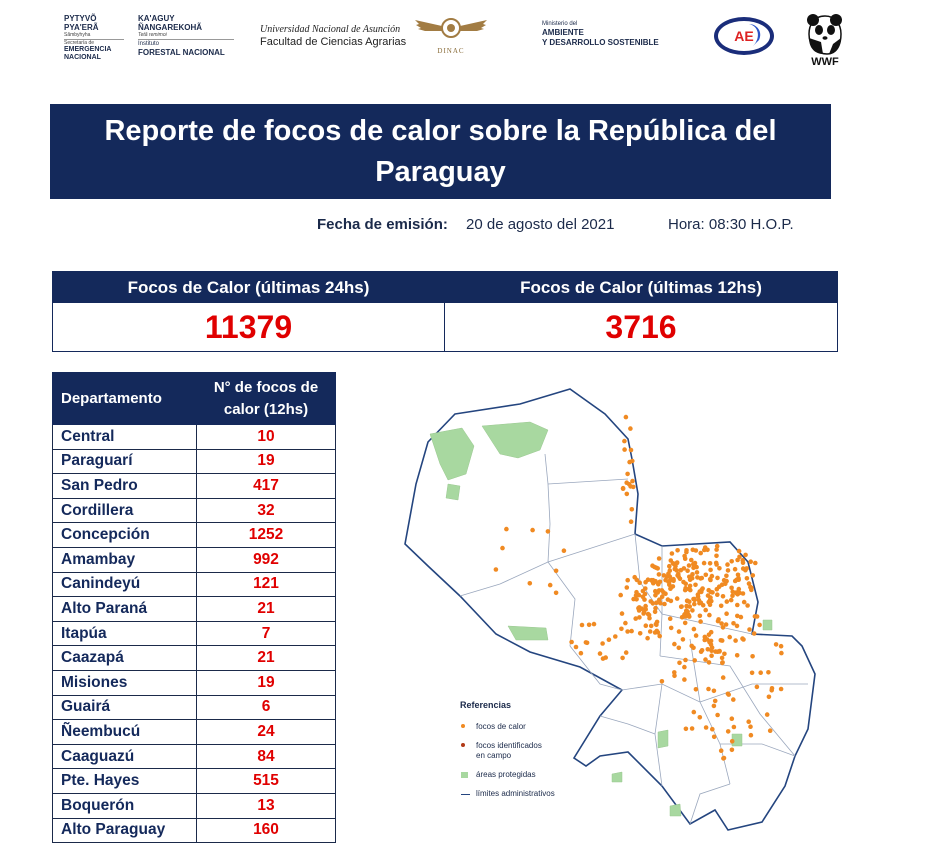 This screenshot has width=939, height=854. I want to click on field-hotspot-dot-icon, so click(463, 745).